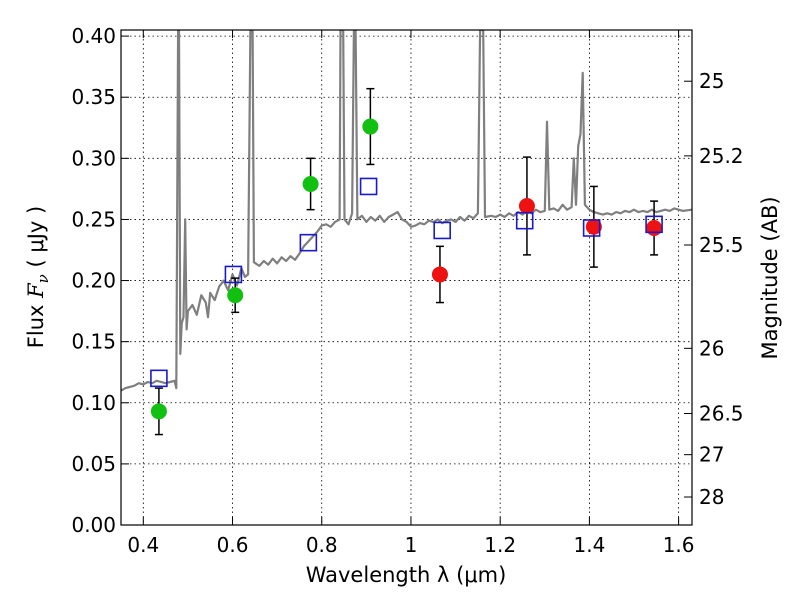  Describe the element at coordinates (93, 403) in the screenshot. I see `y-tick-label: 0.10` at that location.